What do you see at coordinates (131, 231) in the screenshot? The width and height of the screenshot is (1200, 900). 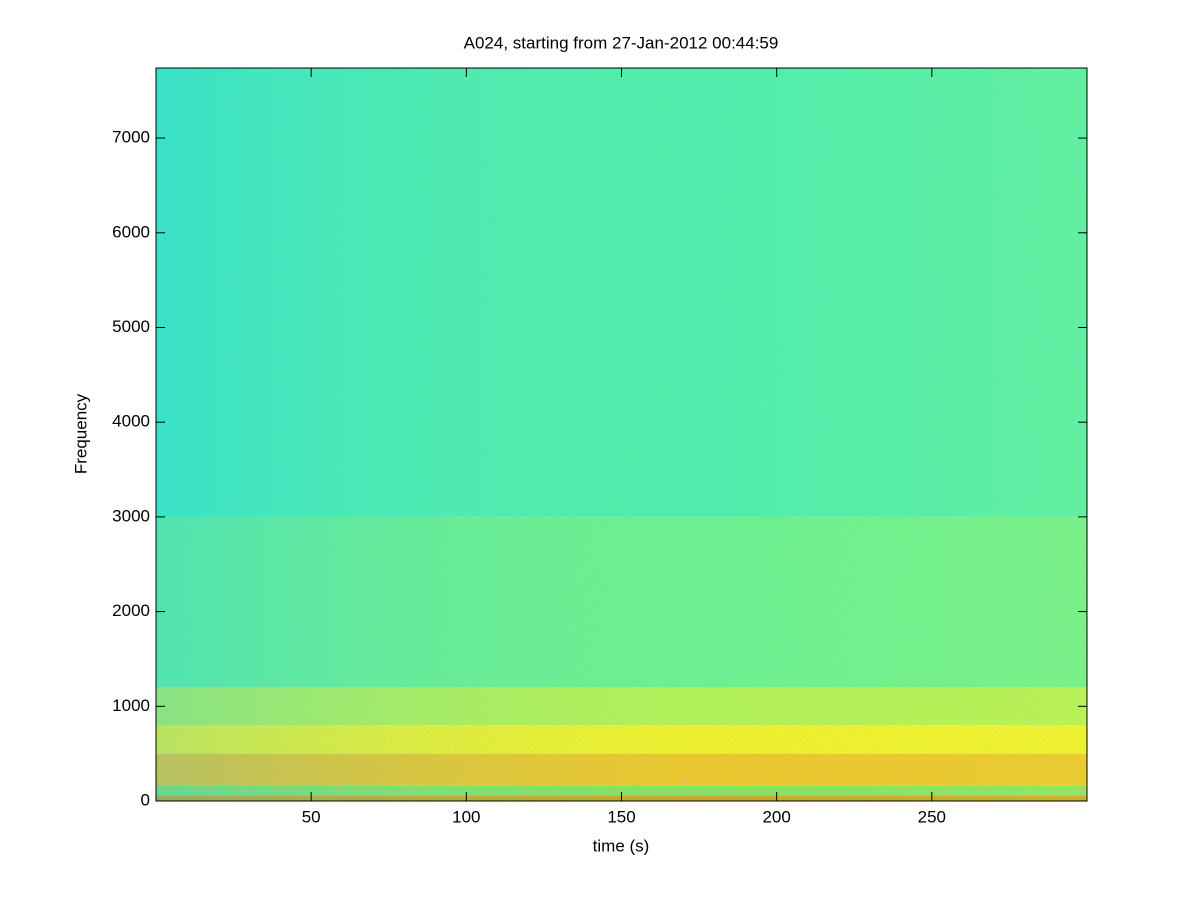 I see `y-tick-label: 6000` at bounding box center [131, 231].